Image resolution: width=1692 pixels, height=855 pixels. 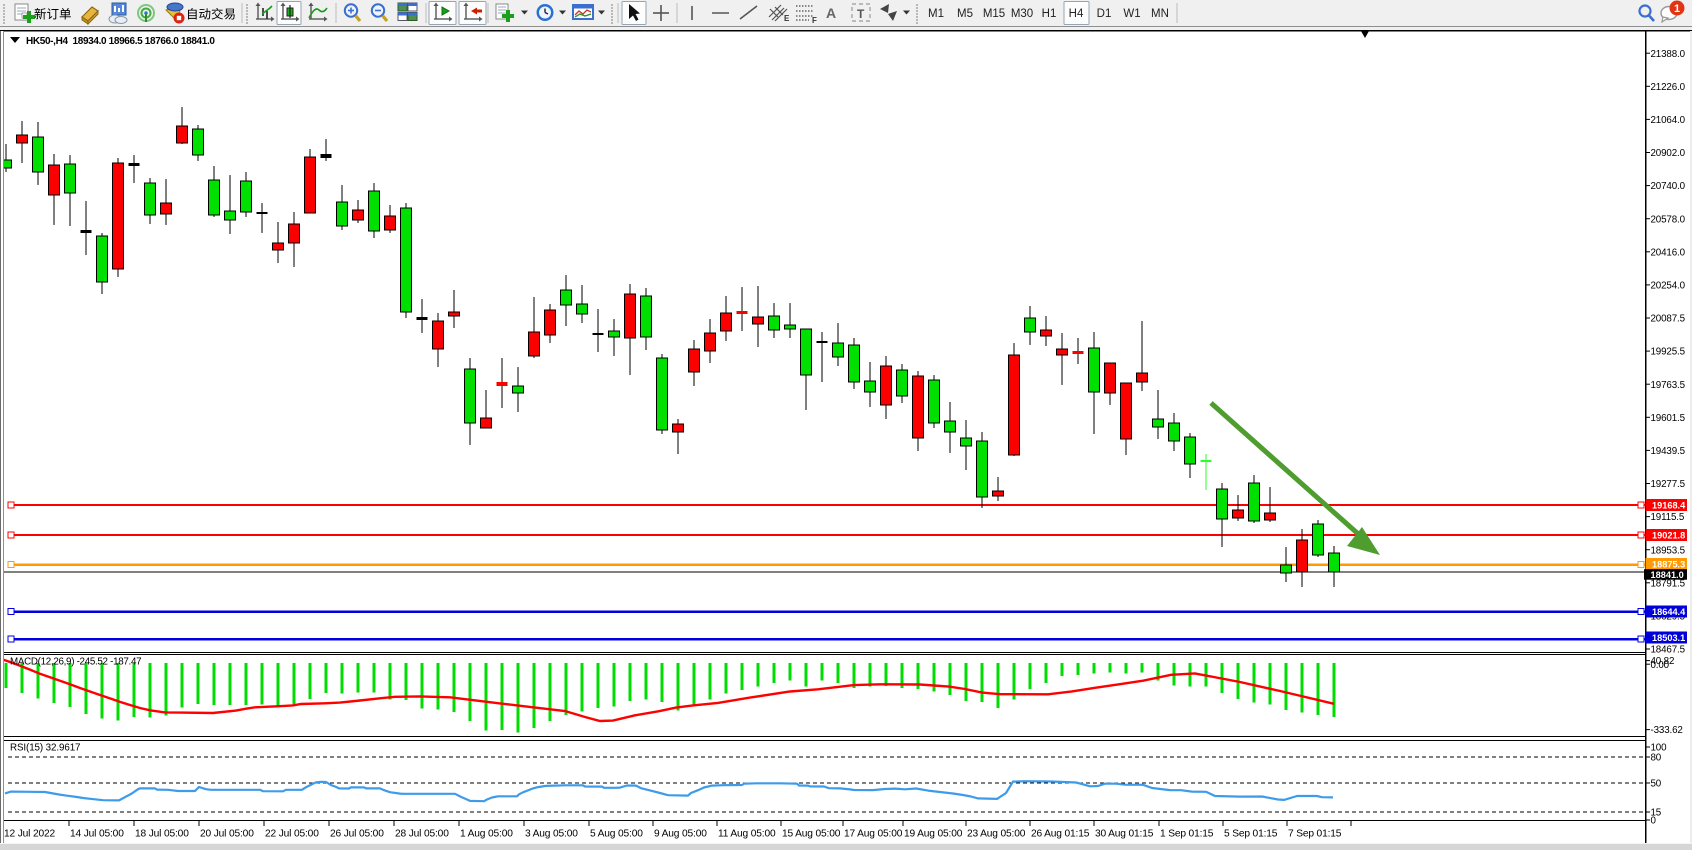 What do you see at coordinates (292, 834) in the screenshot?
I see `svg-text: 22 Jul 05:00` at bounding box center [292, 834].